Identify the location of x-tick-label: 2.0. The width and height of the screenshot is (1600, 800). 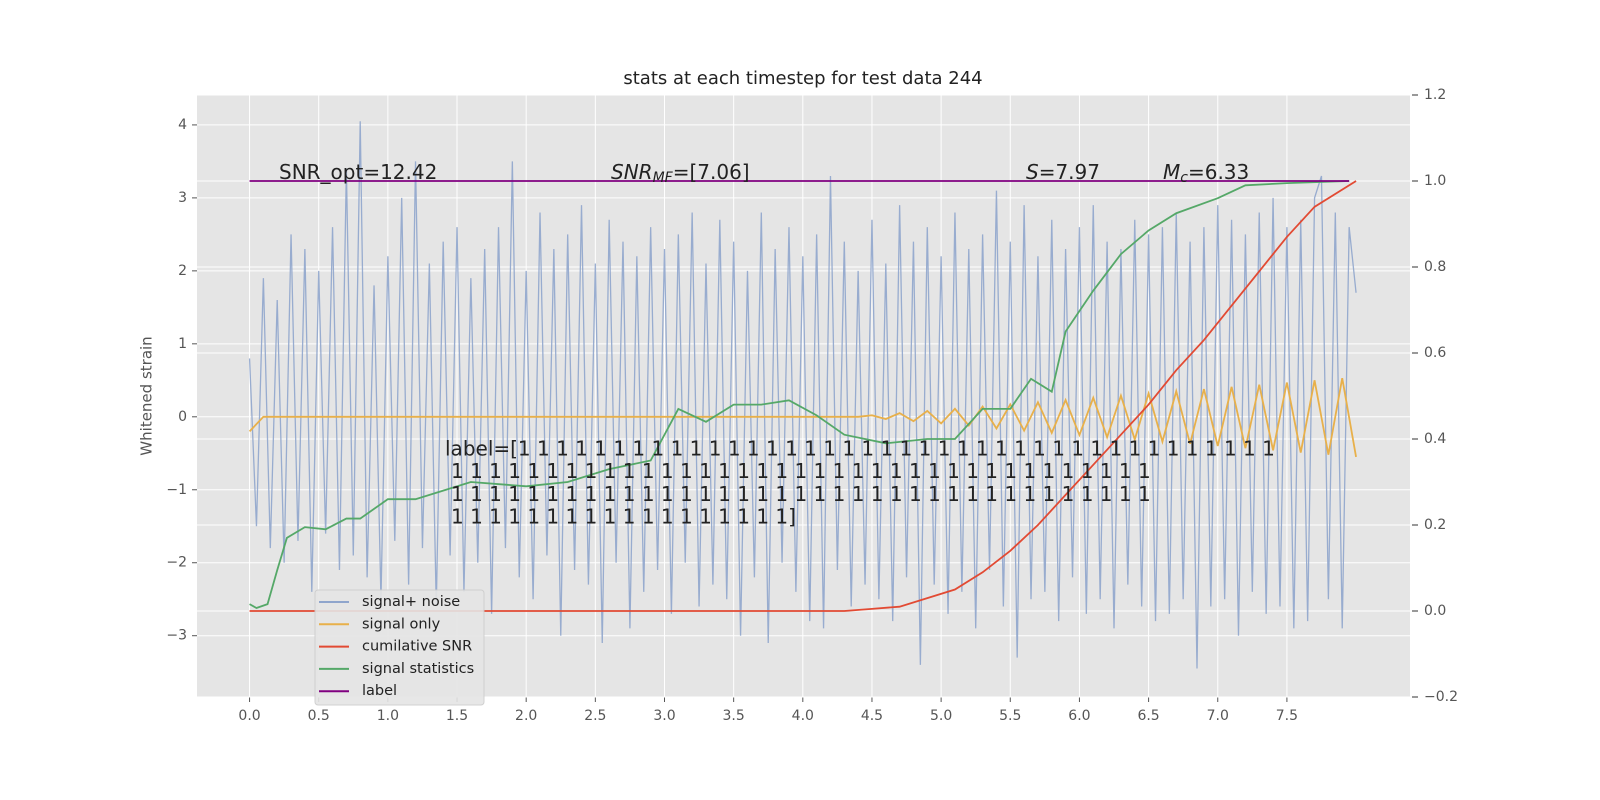
(526, 716).